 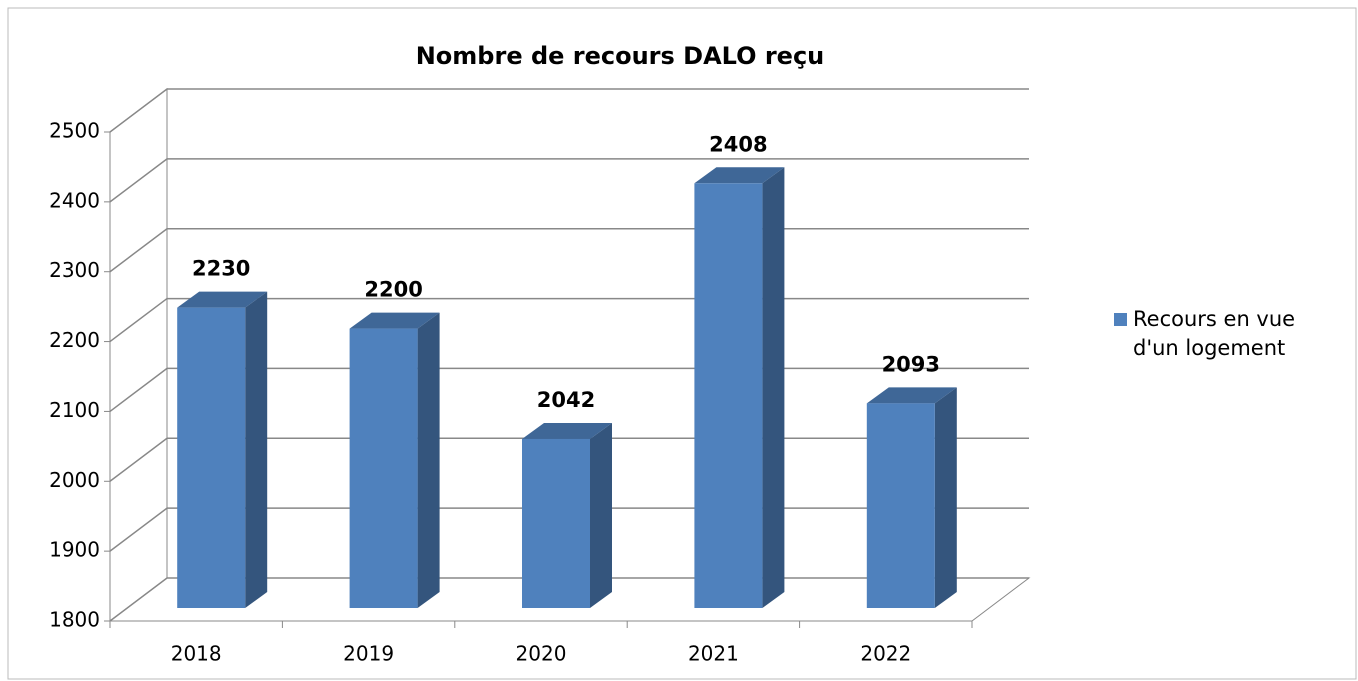 I want to click on x-tick-label: 2019, so click(x=368, y=654).